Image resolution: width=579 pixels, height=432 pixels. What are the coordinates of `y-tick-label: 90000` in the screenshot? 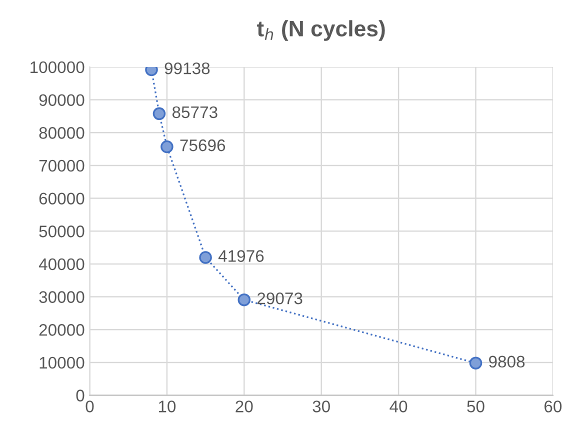 It's located at (61, 100).